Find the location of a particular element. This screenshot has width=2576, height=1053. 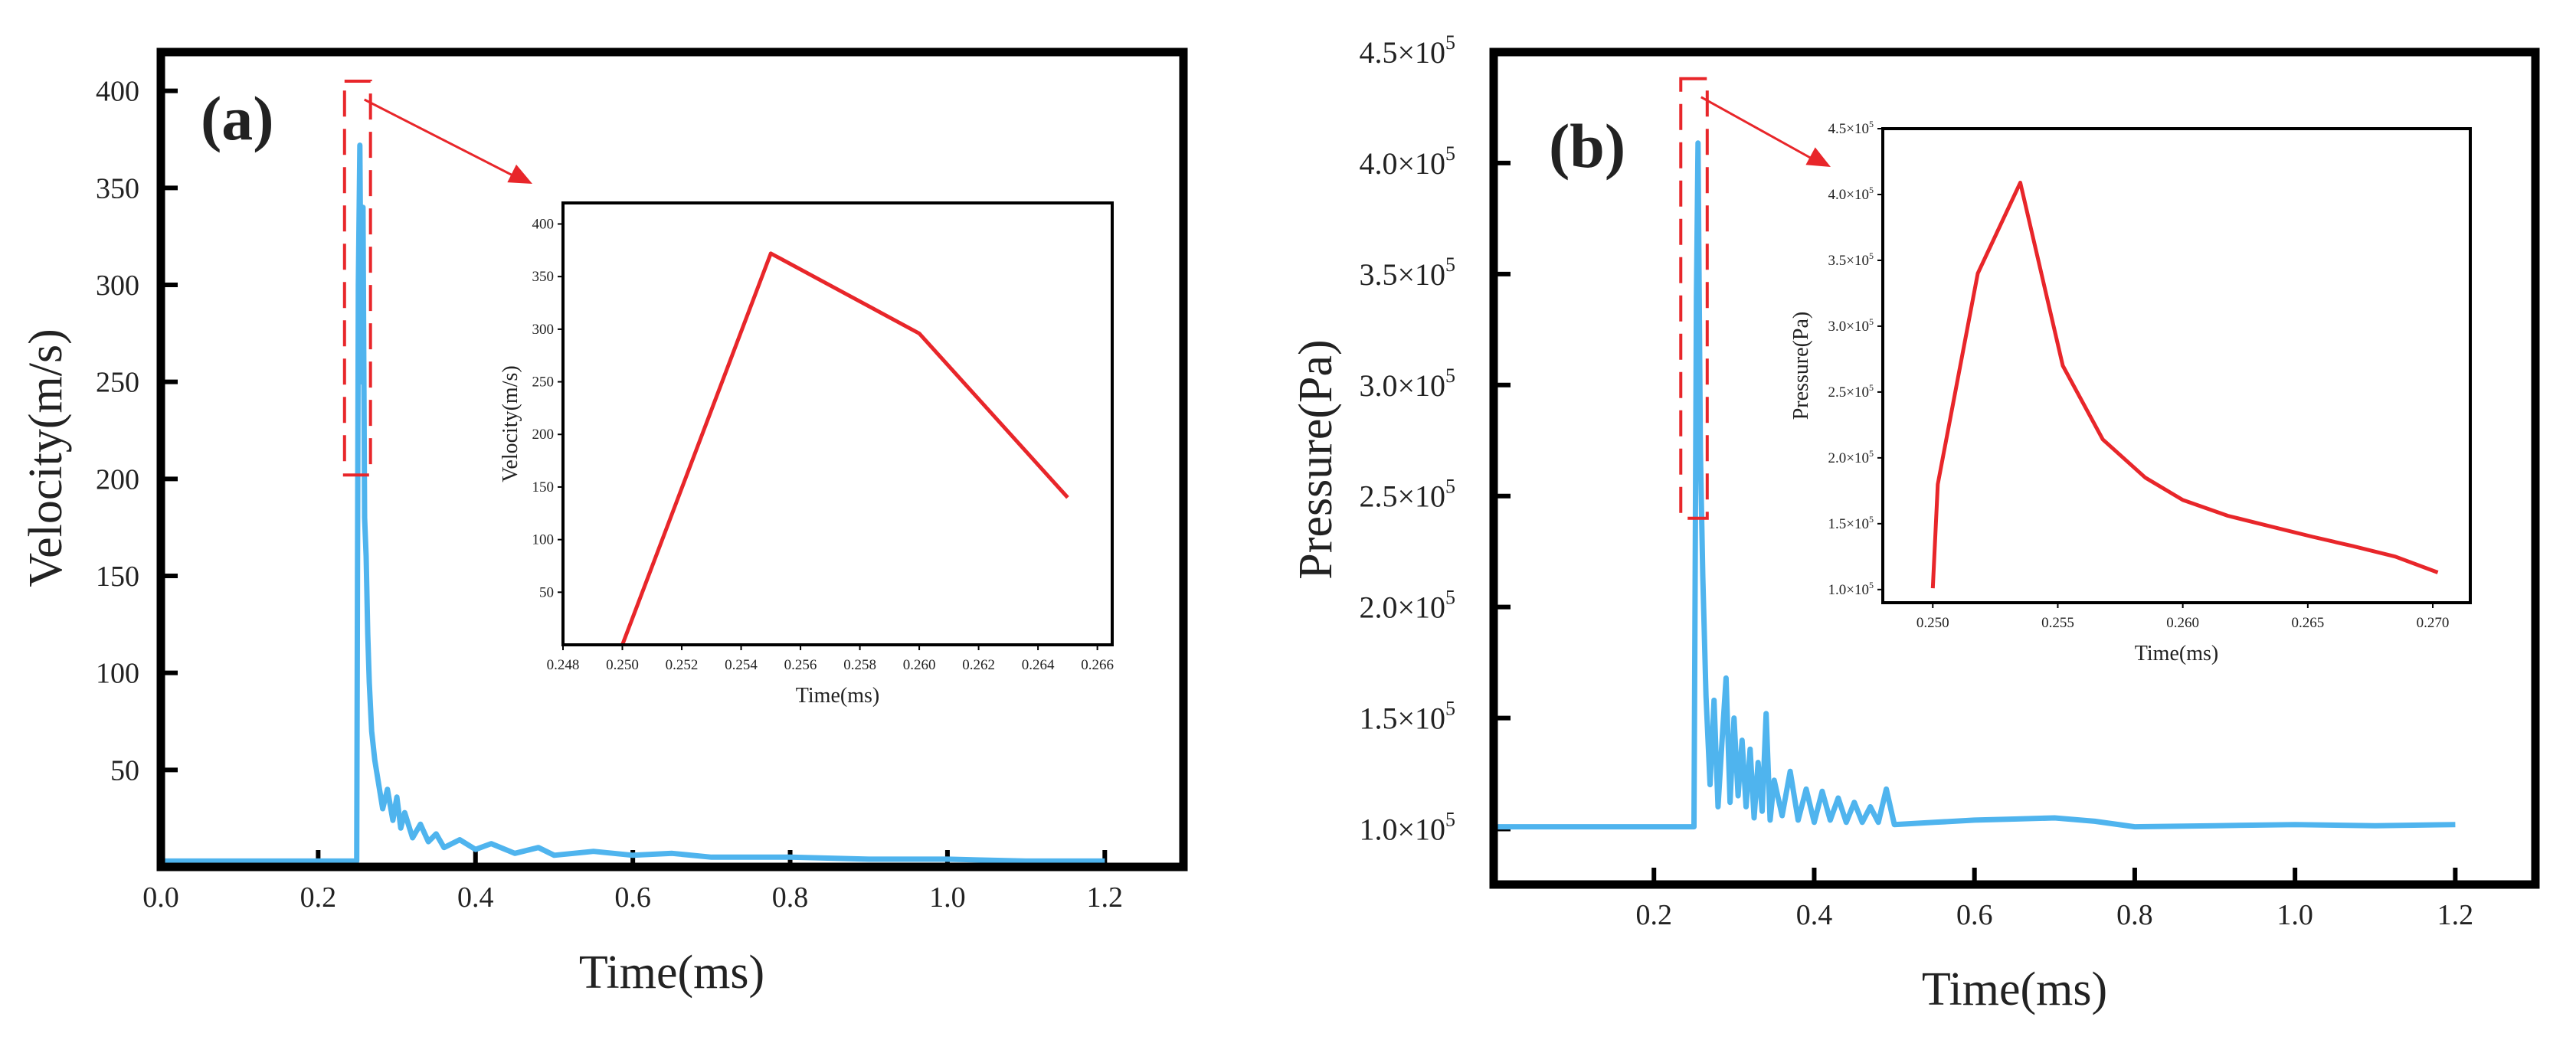

inset-y-tick-label: 4.0×10⁵ is located at coordinates (1851, 194).